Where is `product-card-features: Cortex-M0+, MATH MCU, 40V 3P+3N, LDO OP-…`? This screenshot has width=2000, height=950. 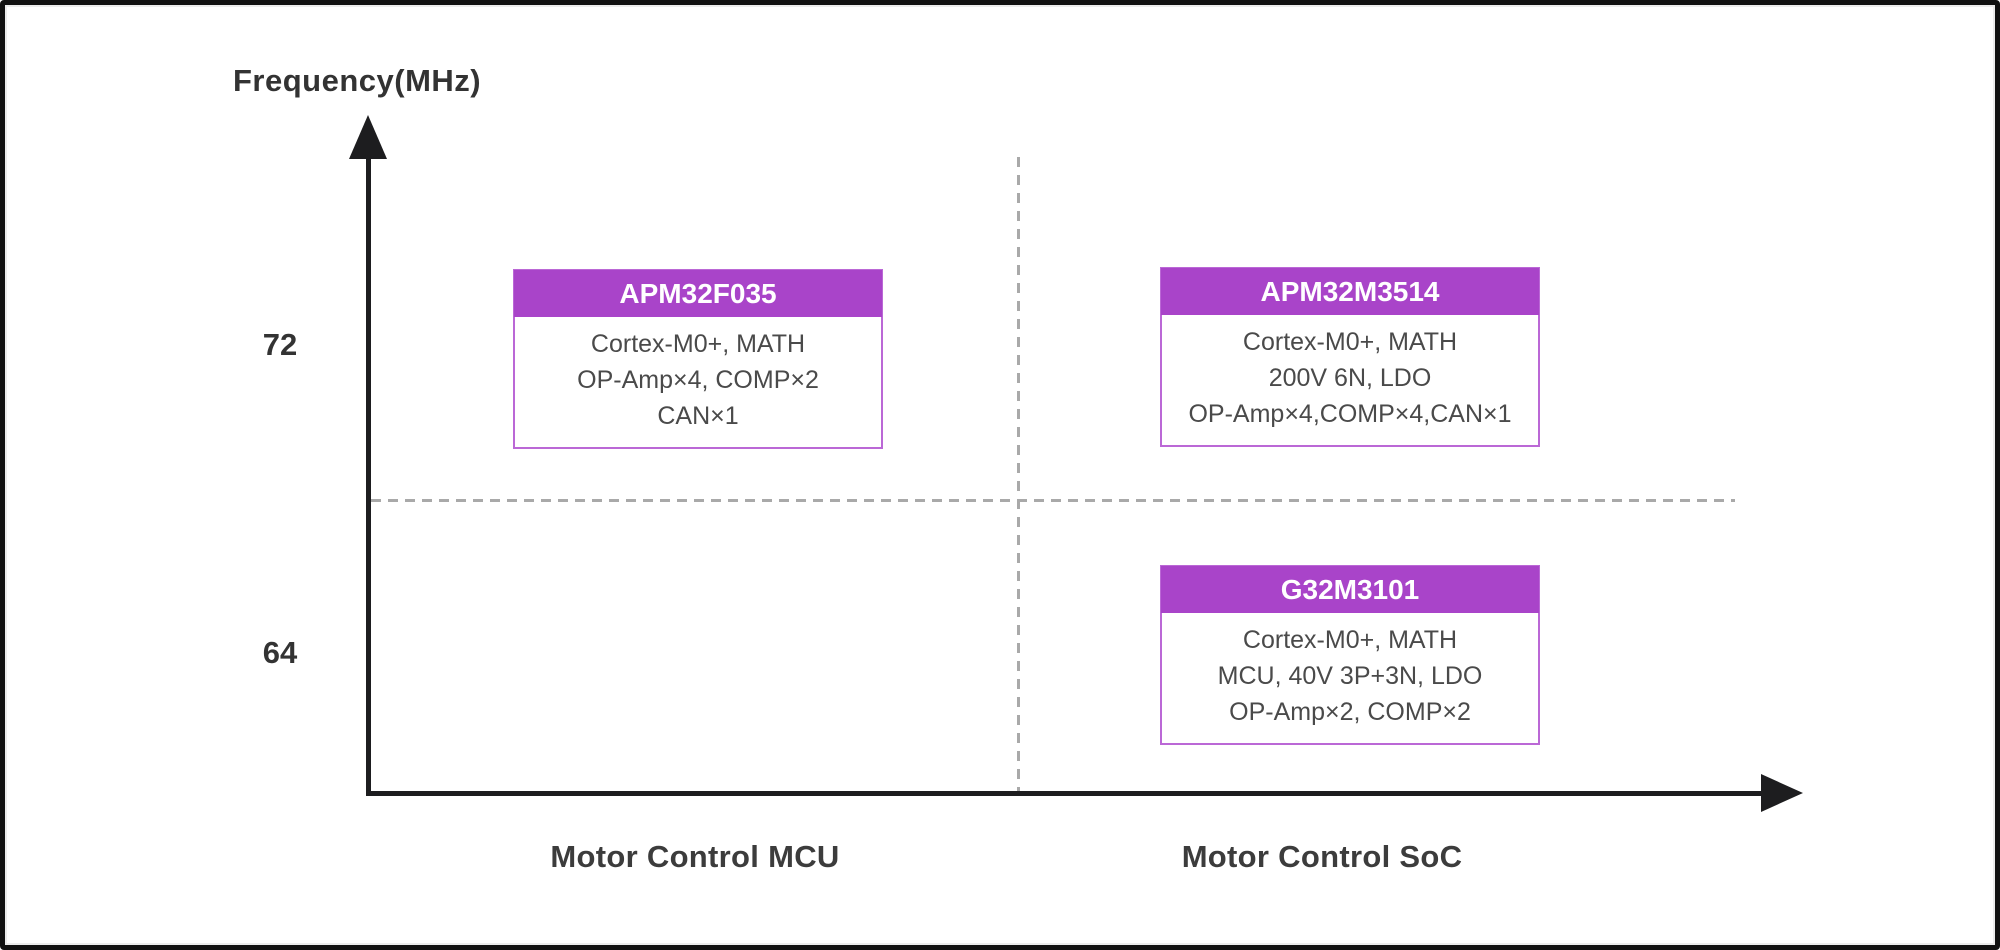
product-card-features: Cortex-M0+, MATH MCU, 40V 3P+3N, LDO OP-… is located at coordinates (1350, 678).